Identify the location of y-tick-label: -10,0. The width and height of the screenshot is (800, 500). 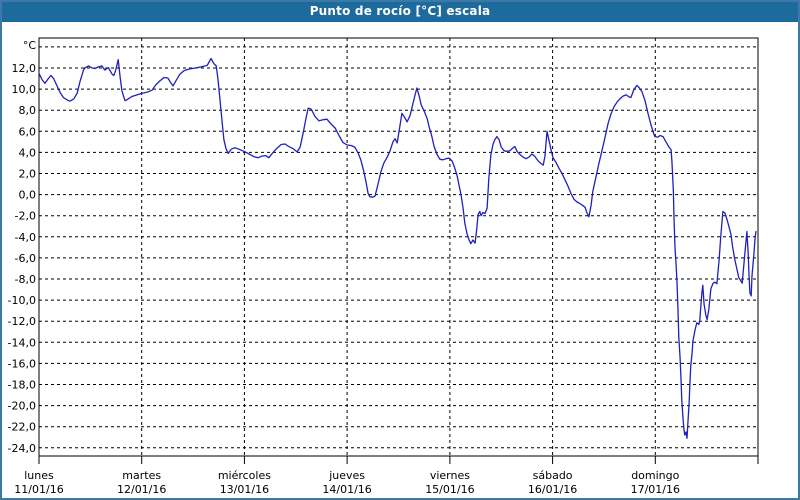
(22, 300).